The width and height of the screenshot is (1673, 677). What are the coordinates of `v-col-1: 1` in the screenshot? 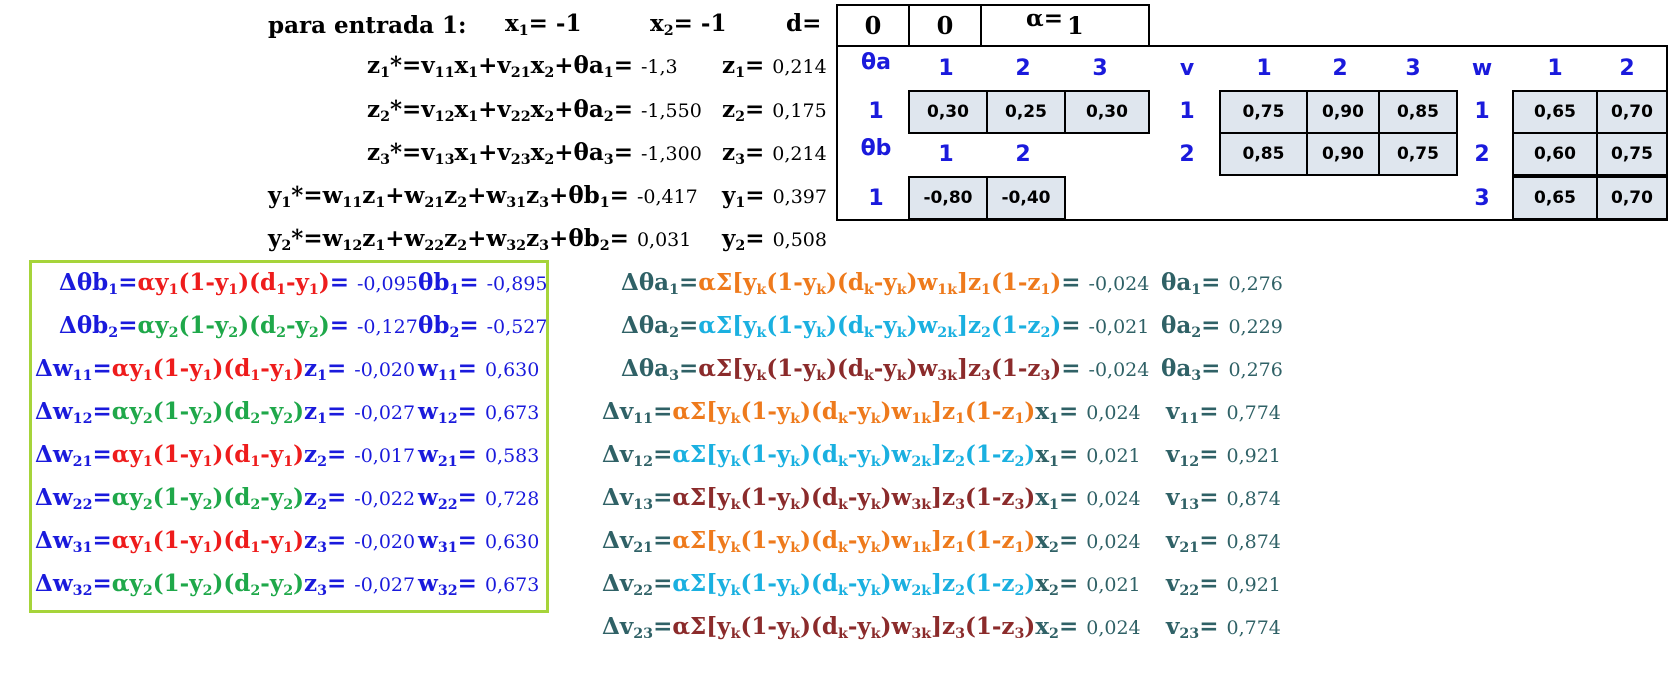 It's located at (1264, 68).